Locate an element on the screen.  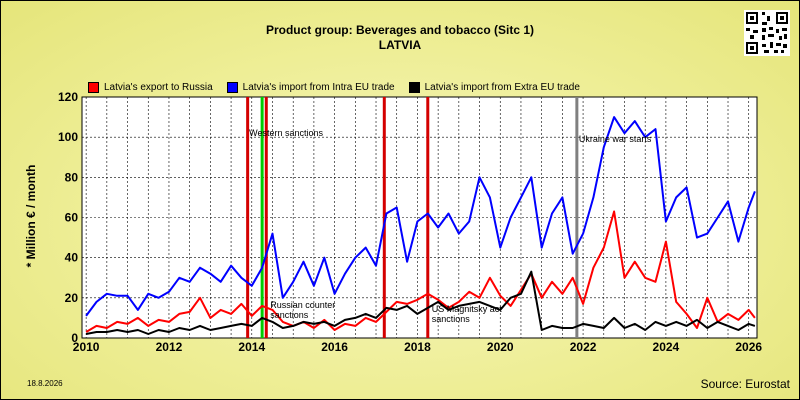
chart-source: Source: Eurostat is located at coordinates (745, 384).